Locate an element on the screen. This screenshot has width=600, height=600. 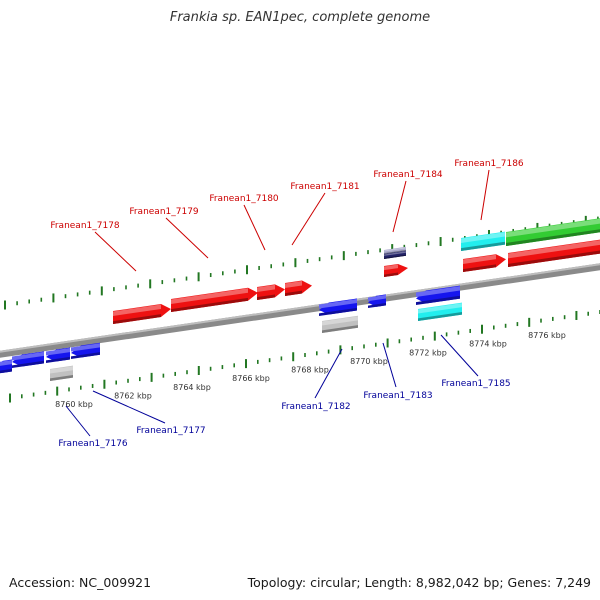
genome-title: Frankia sp. EAN1pec, complete genome is located at coordinates (300, 17).